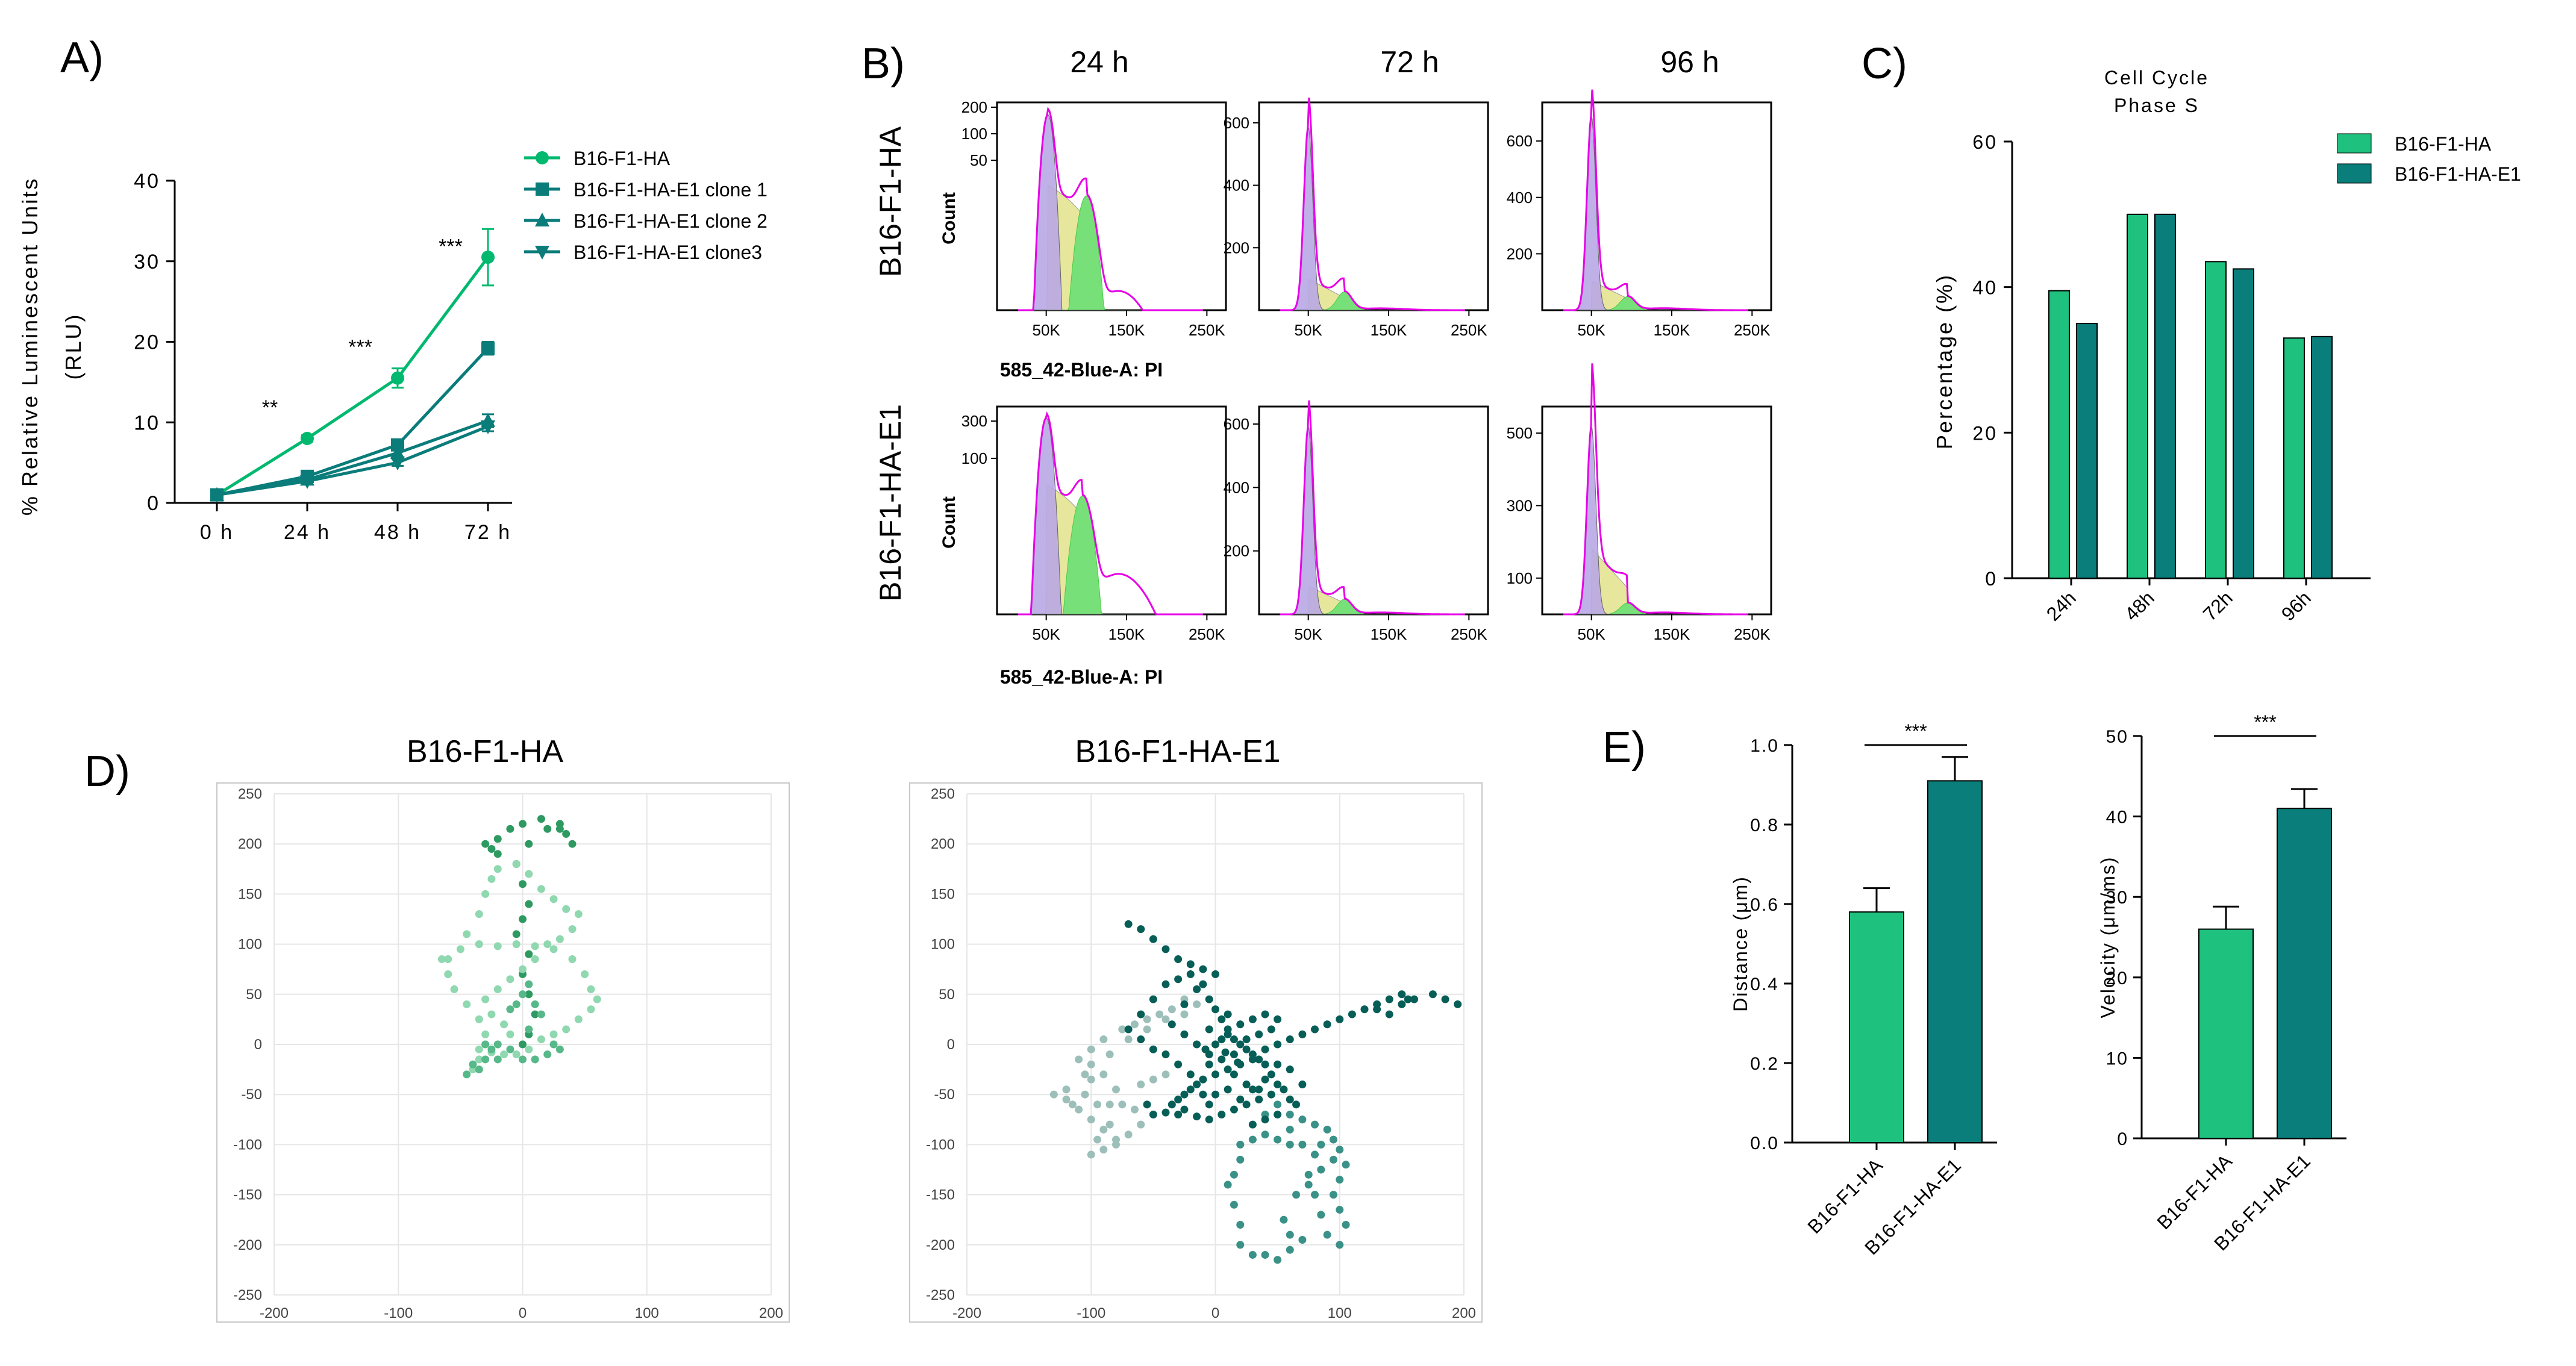 The height and width of the screenshot is (1366, 2576). What do you see at coordinates (891, 503) in the screenshot?
I see `row-label: B16-F1-HA-E1` at bounding box center [891, 503].